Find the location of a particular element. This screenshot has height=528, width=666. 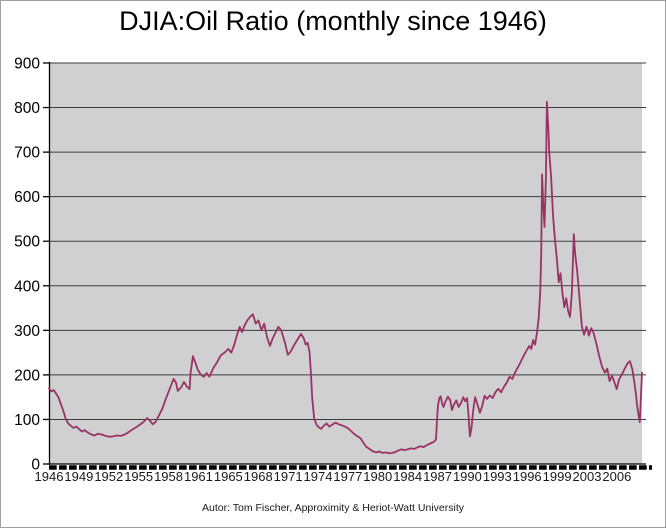

x-axis-tick-label: 1996 is located at coordinates (527, 476).